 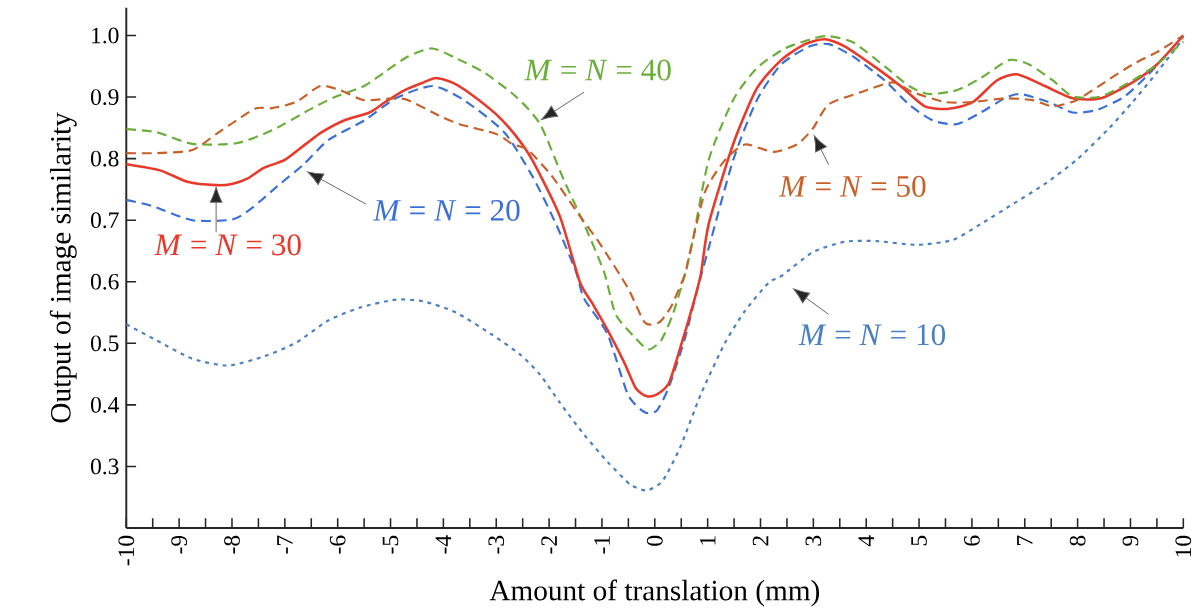 I want to click on x-tick-label: 7, so click(x=1025, y=540).